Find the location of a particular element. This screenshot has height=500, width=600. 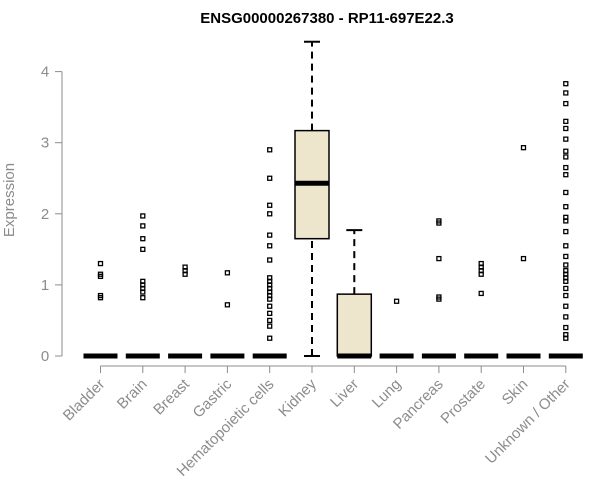

y-tick-label: 4 is located at coordinates (45, 72).